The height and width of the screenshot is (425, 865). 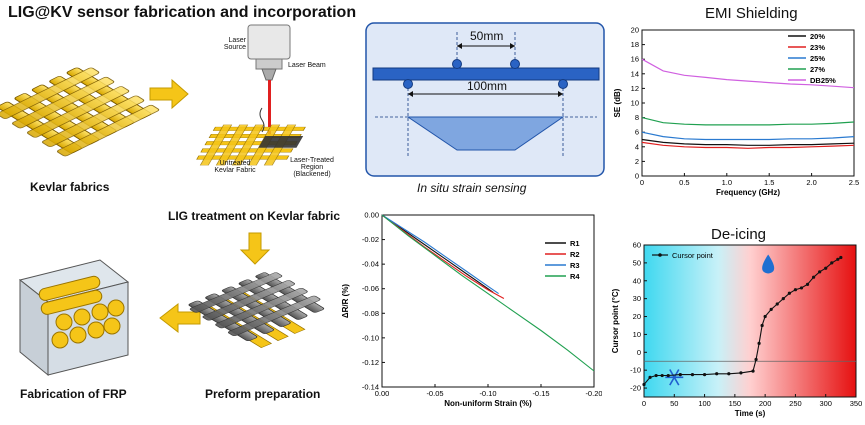 What do you see at coordinates (251, 145) in the screenshot?
I see `laser-treated-fabric-image` at bounding box center [251, 145].